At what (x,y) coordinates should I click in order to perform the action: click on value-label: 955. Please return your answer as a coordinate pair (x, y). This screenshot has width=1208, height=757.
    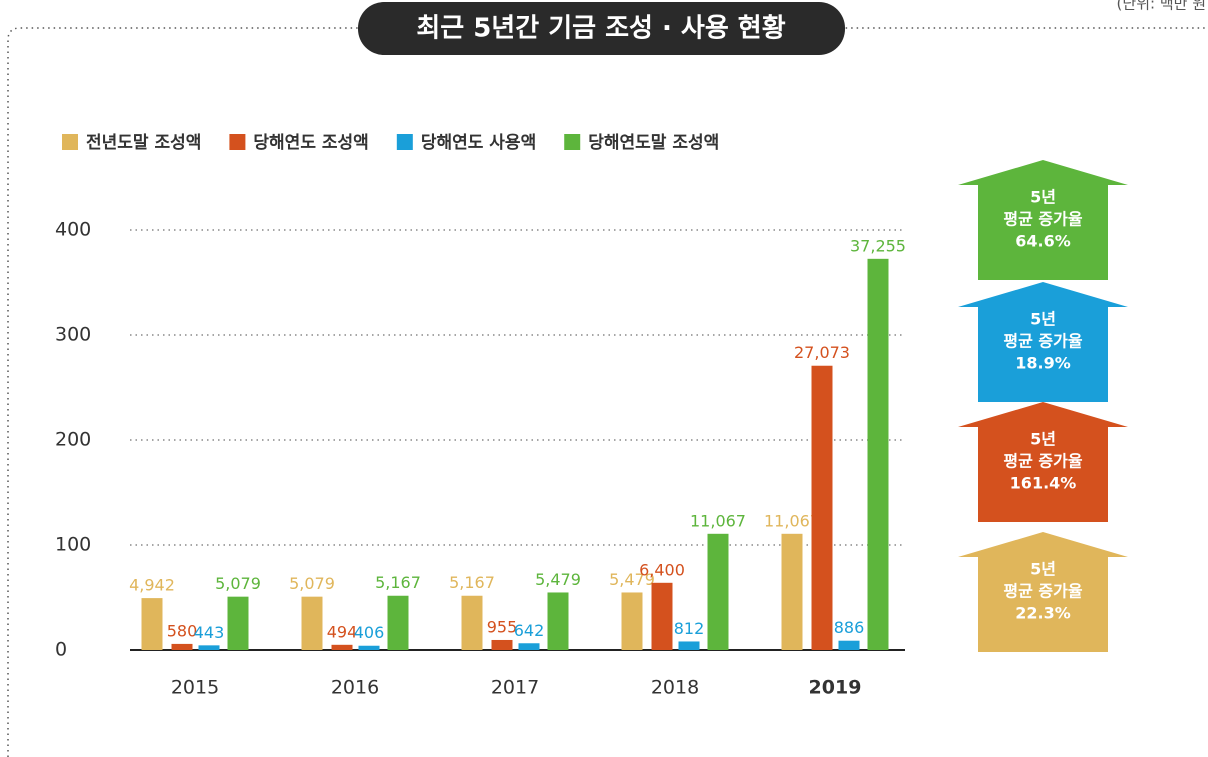
    Looking at the image, I should click on (502, 626).